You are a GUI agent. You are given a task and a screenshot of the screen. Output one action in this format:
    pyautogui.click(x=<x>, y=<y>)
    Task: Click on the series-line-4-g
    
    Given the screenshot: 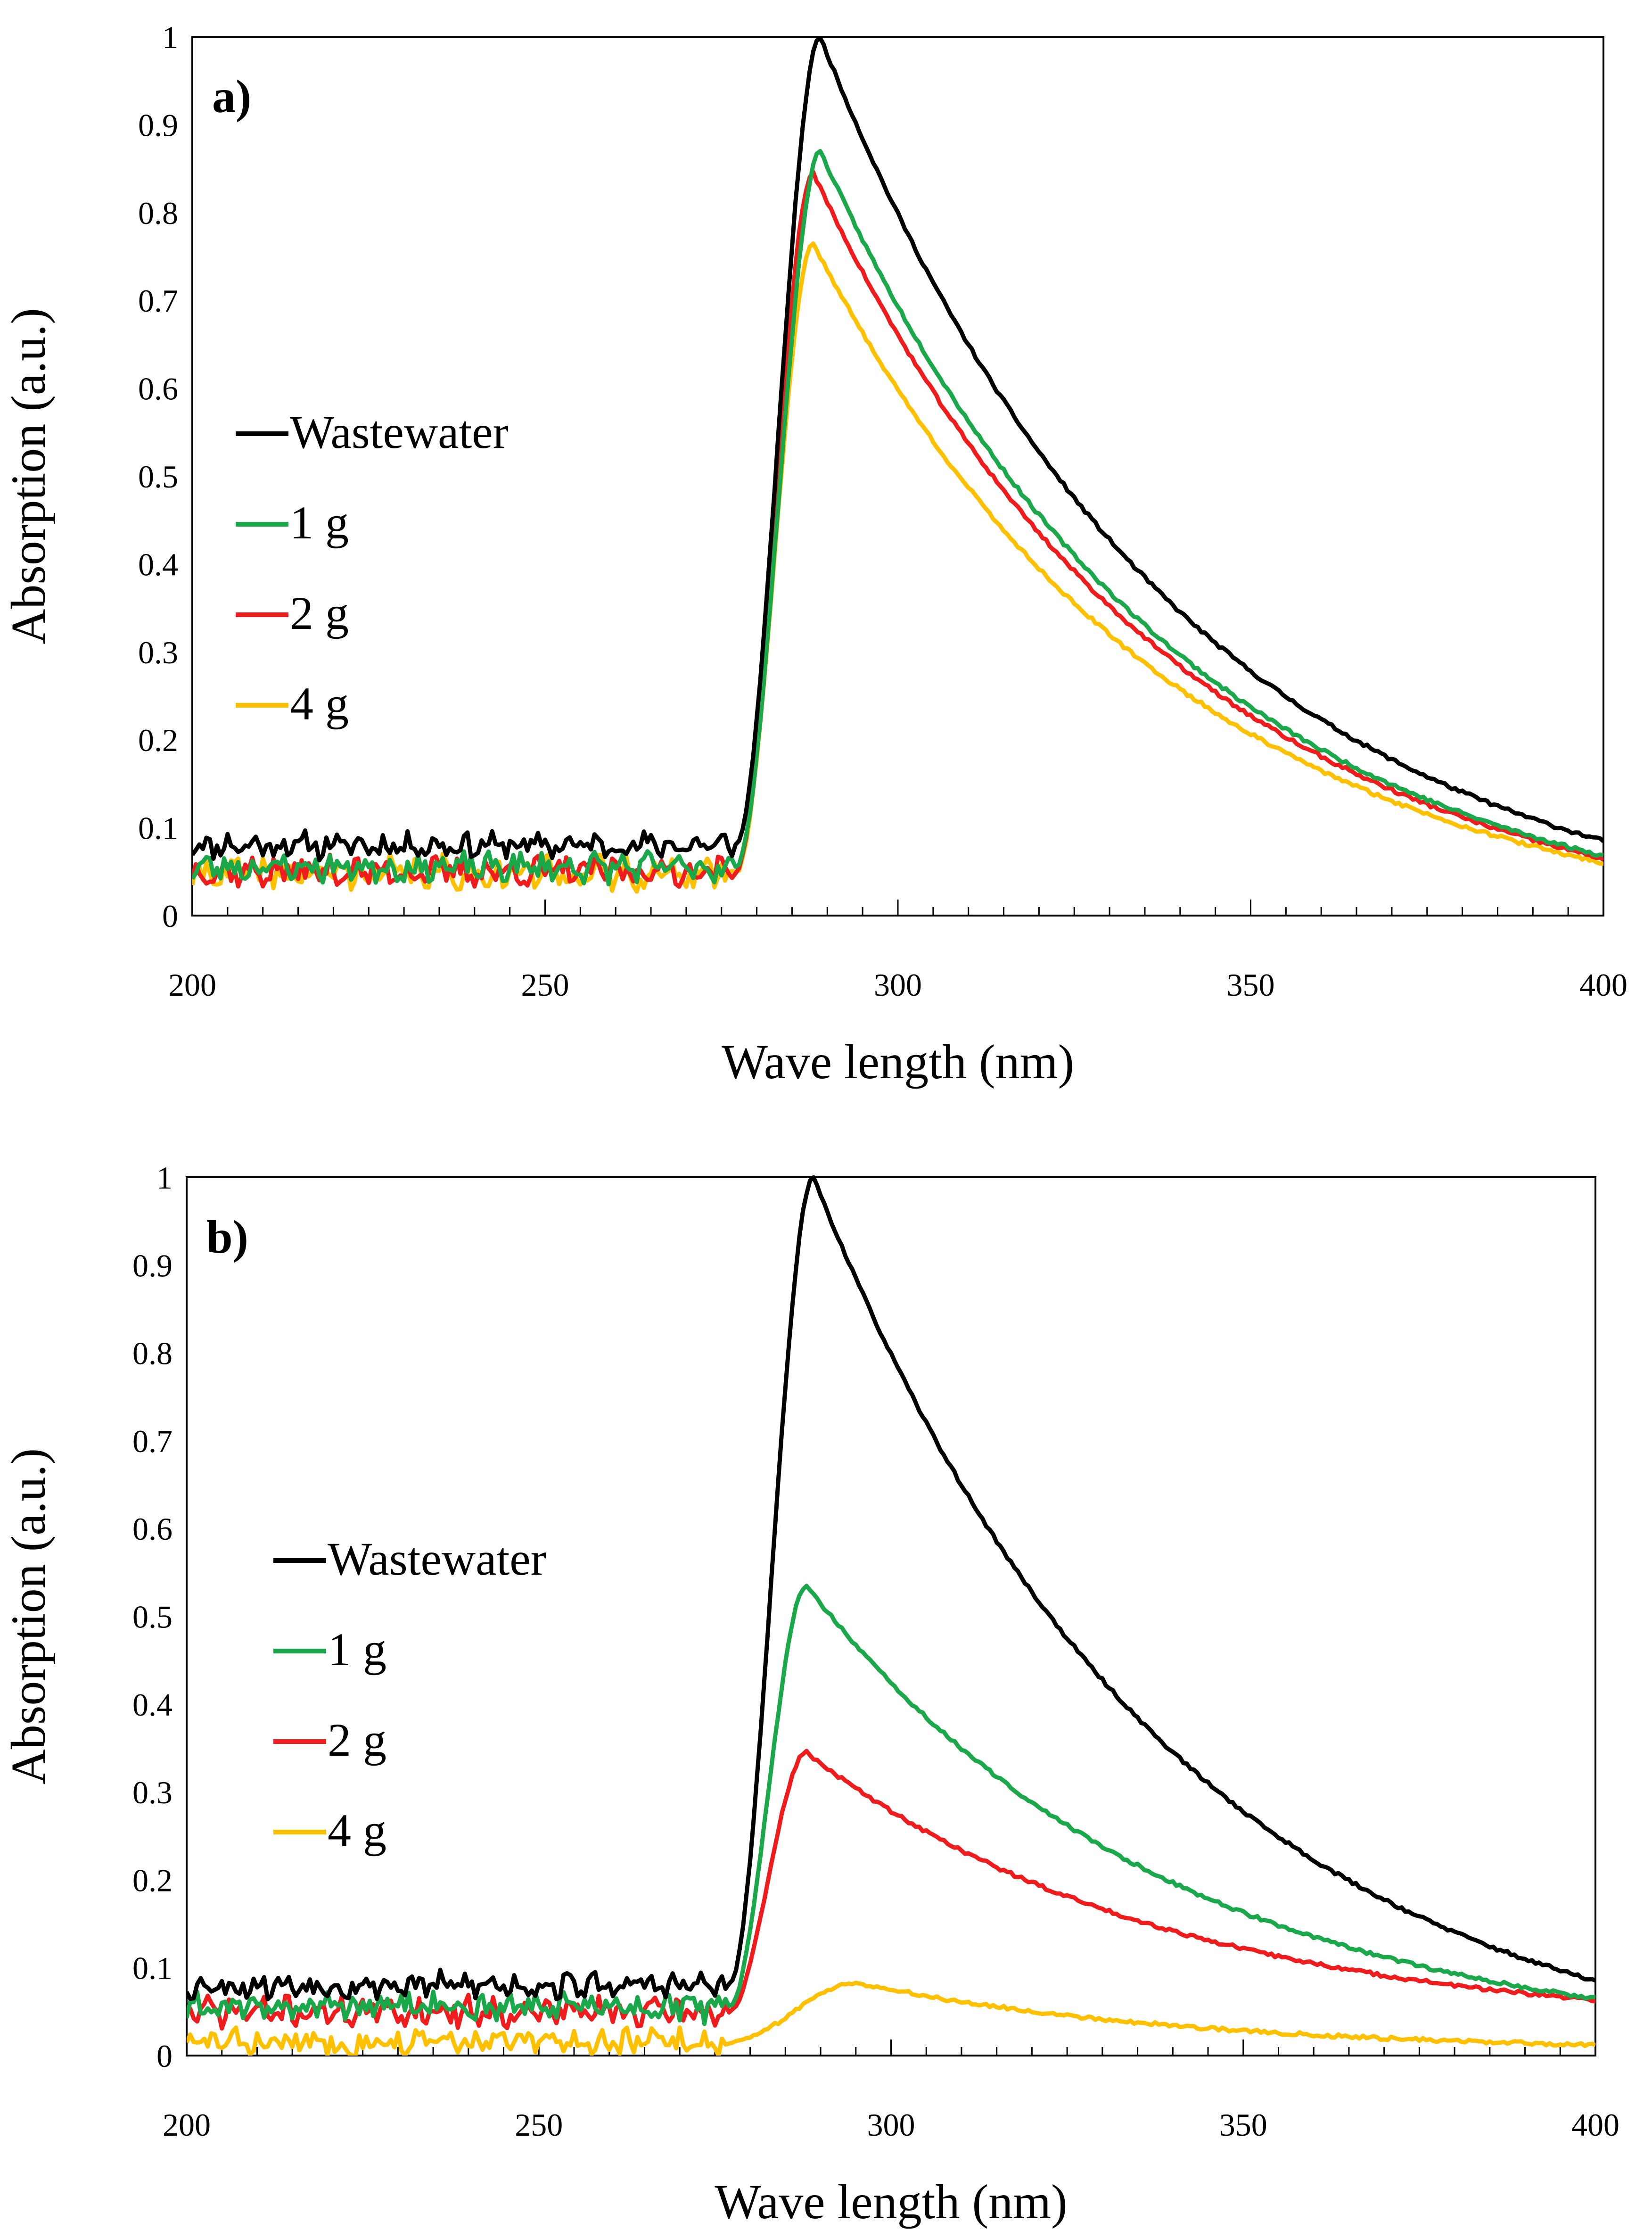 What is the action you would take?
    pyautogui.click(x=891, y=2019)
    